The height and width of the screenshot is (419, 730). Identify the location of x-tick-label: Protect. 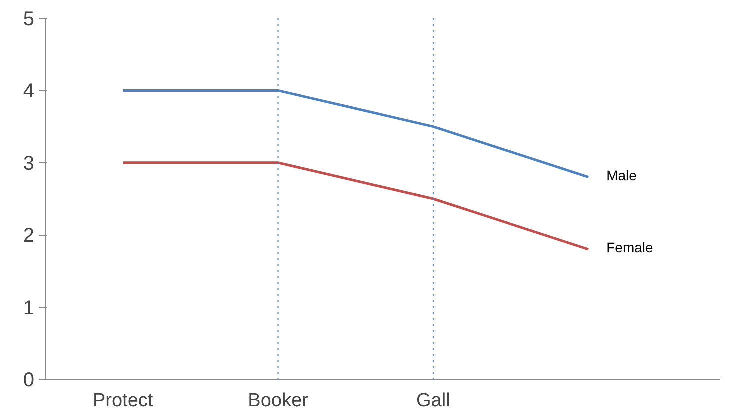
(123, 401).